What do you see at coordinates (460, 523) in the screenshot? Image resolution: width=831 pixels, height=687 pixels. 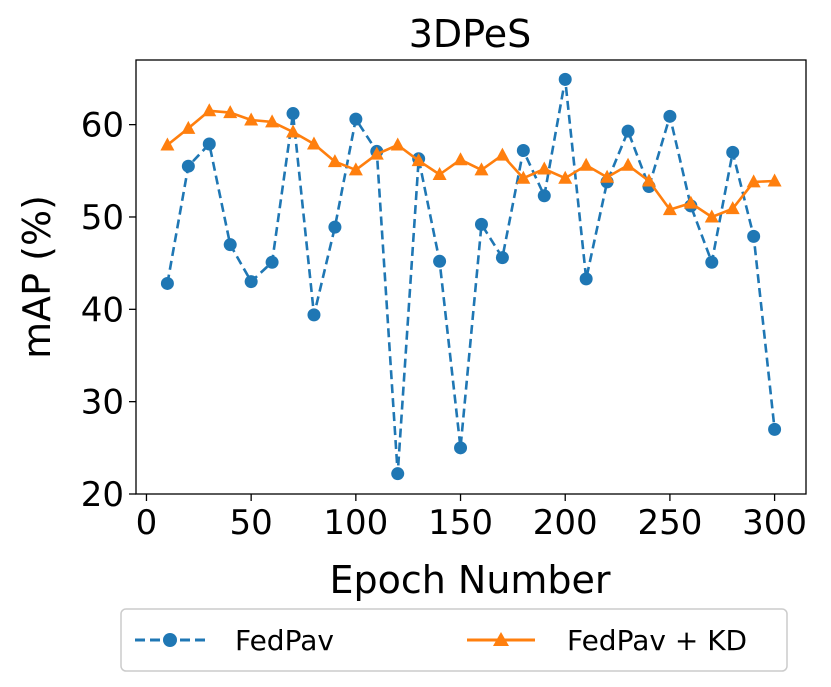 I see `x-tick-label: 150` at bounding box center [460, 523].